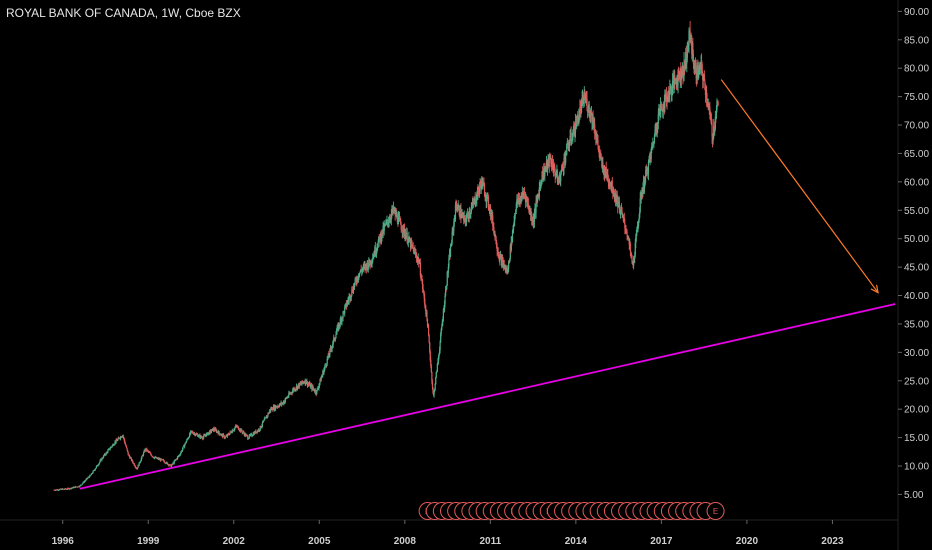  What do you see at coordinates (747, 541) in the screenshot?
I see `x-tick-label: 2020` at bounding box center [747, 541].